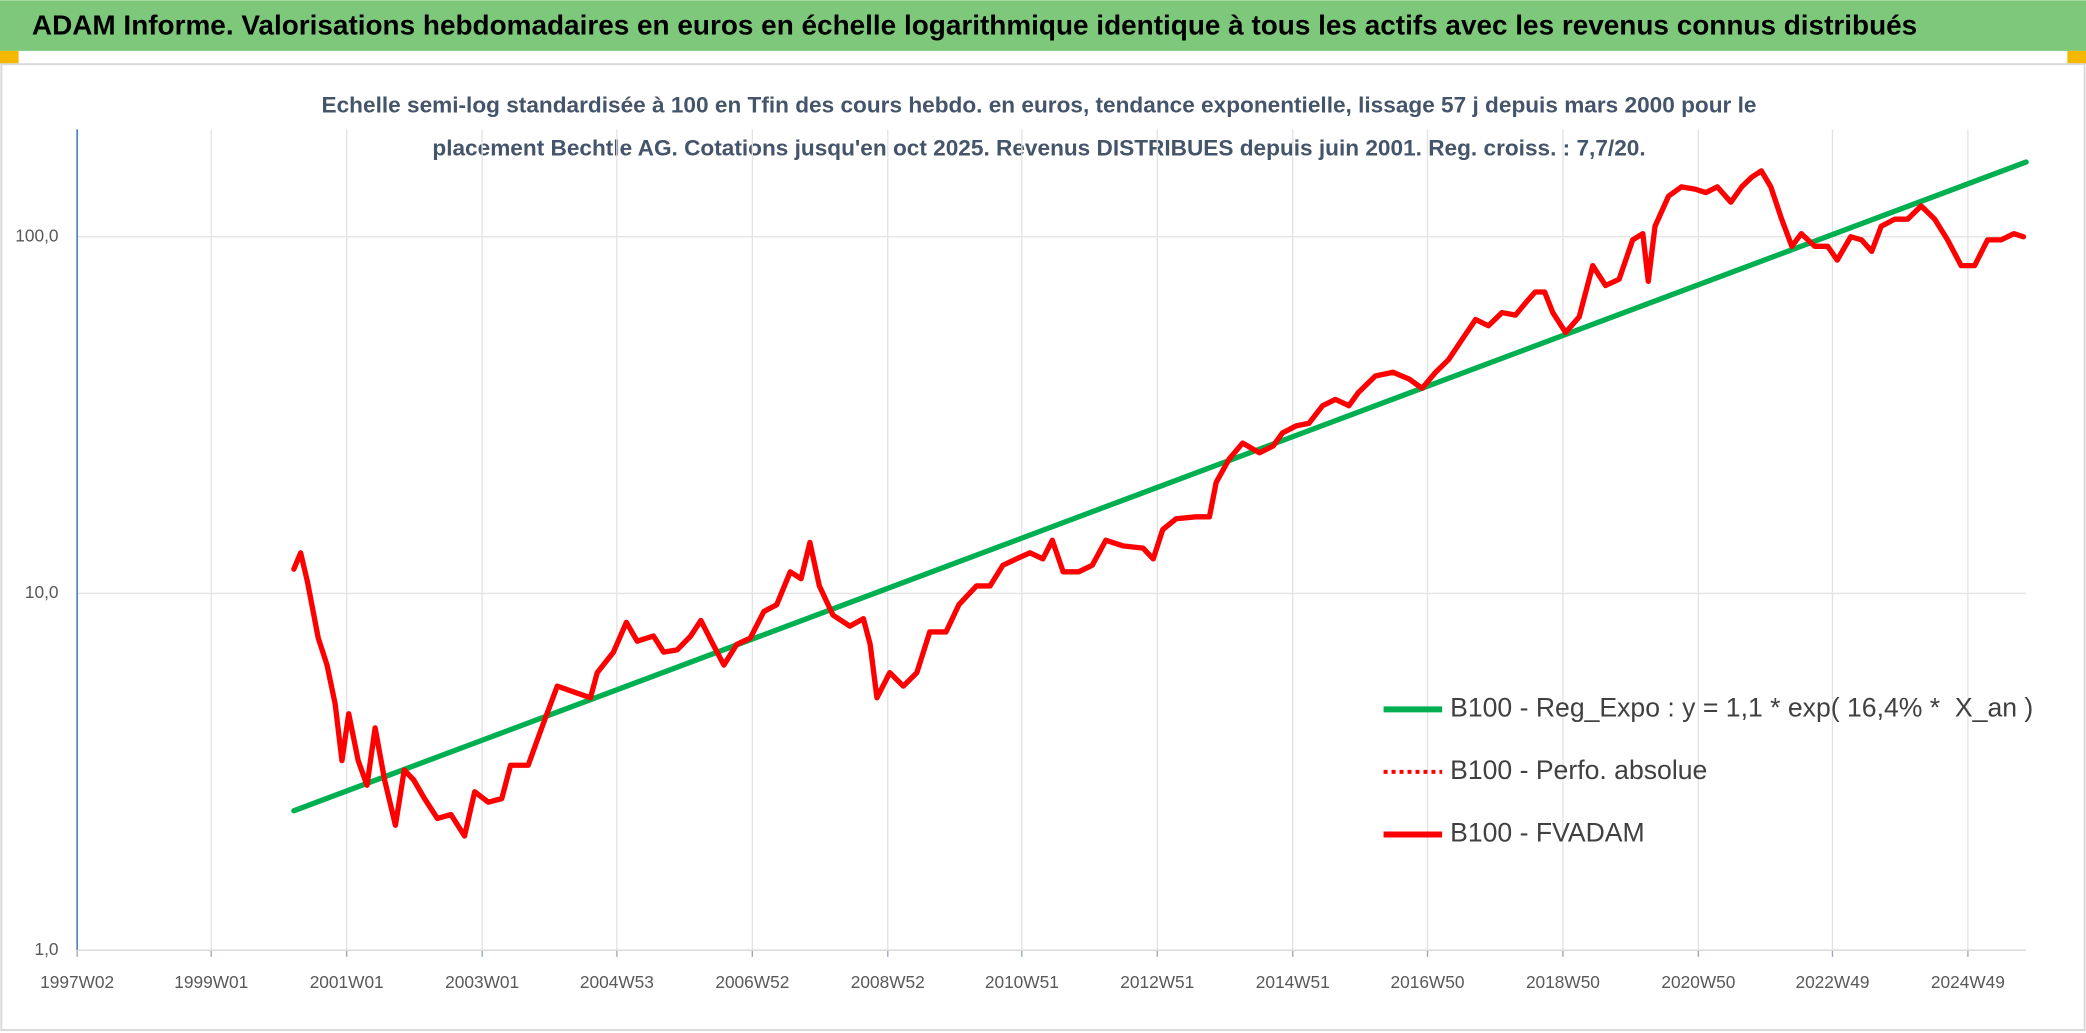 Image resolution: width=2086 pixels, height=1033 pixels. What do you see at coordinates (1157, 982) in the screenshot?
I see `x-tick-label: 2012W51` at bounding box center [1157, 982].